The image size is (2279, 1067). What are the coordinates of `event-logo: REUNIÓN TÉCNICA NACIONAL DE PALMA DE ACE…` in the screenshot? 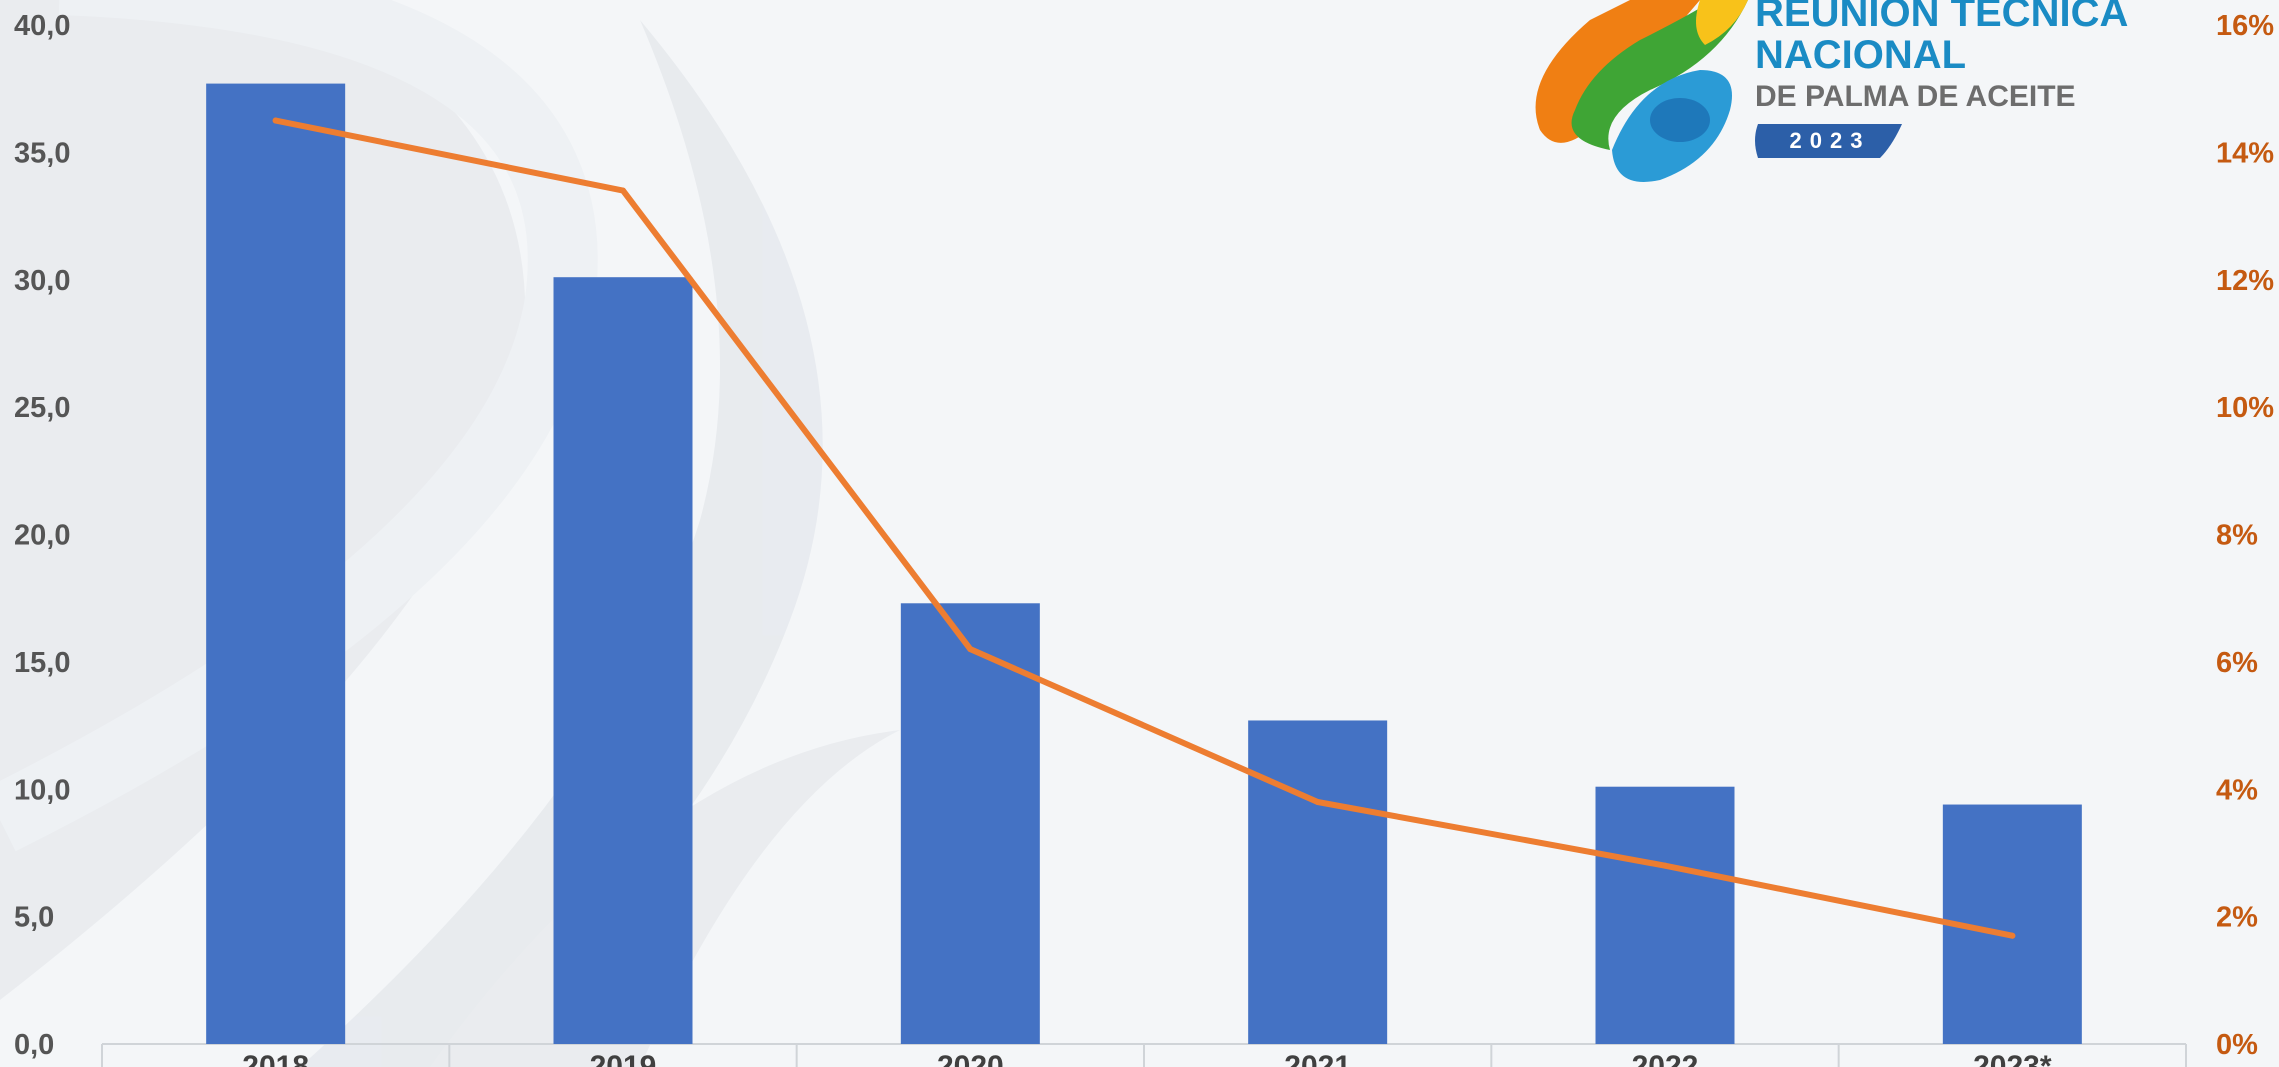 It's located at (1831, 91).